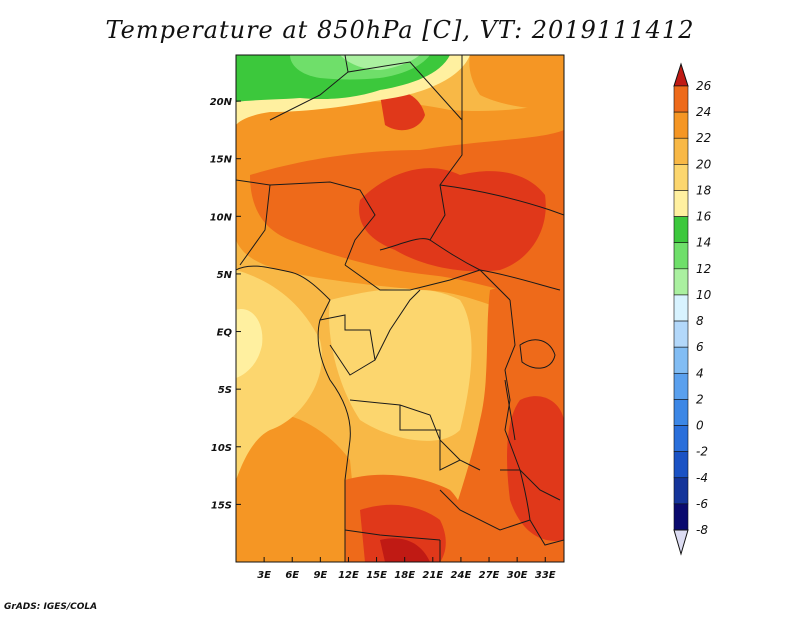  I want to click on border-zambia-east, so click(530, 485).